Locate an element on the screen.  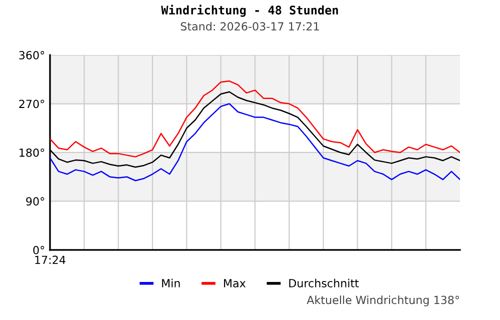
y-tick-label: 360° is located at coordinates (31, 55).